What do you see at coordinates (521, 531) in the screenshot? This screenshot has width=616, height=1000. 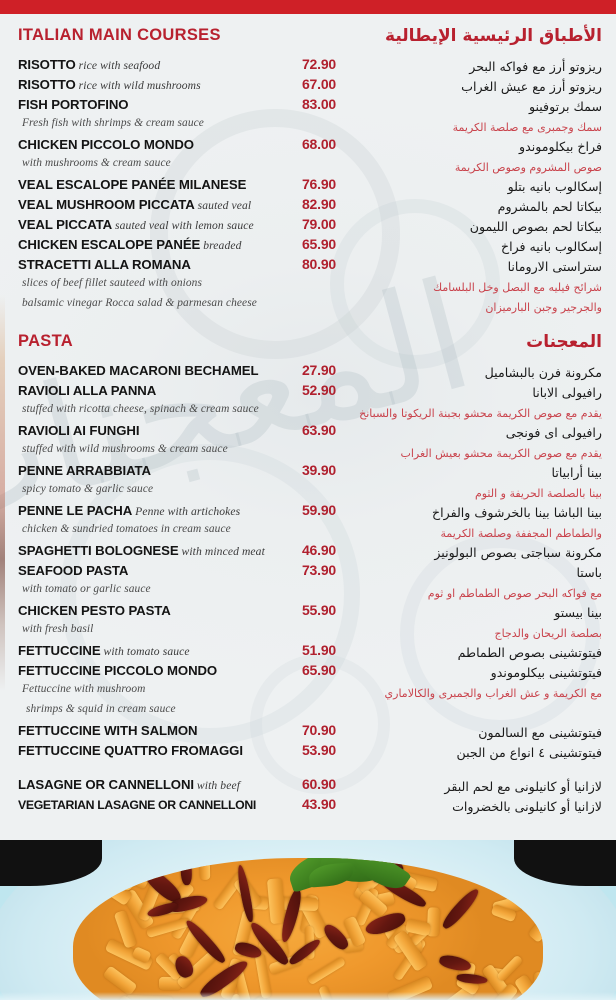 I see `menu-item-ar-desc-wrap: والطماطم المجففة وصلصة الكريمة` at bounding box center [521, 531].